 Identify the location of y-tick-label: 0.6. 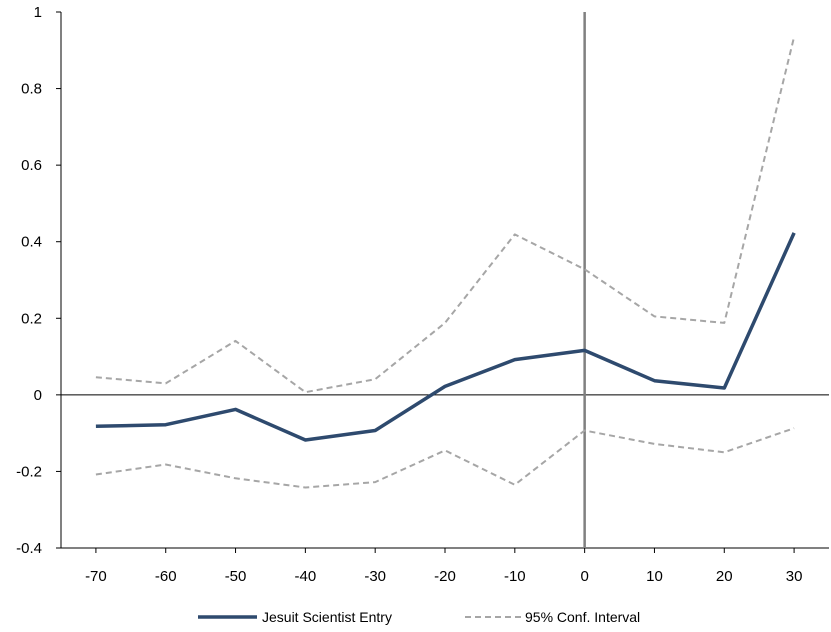
(31, 165).